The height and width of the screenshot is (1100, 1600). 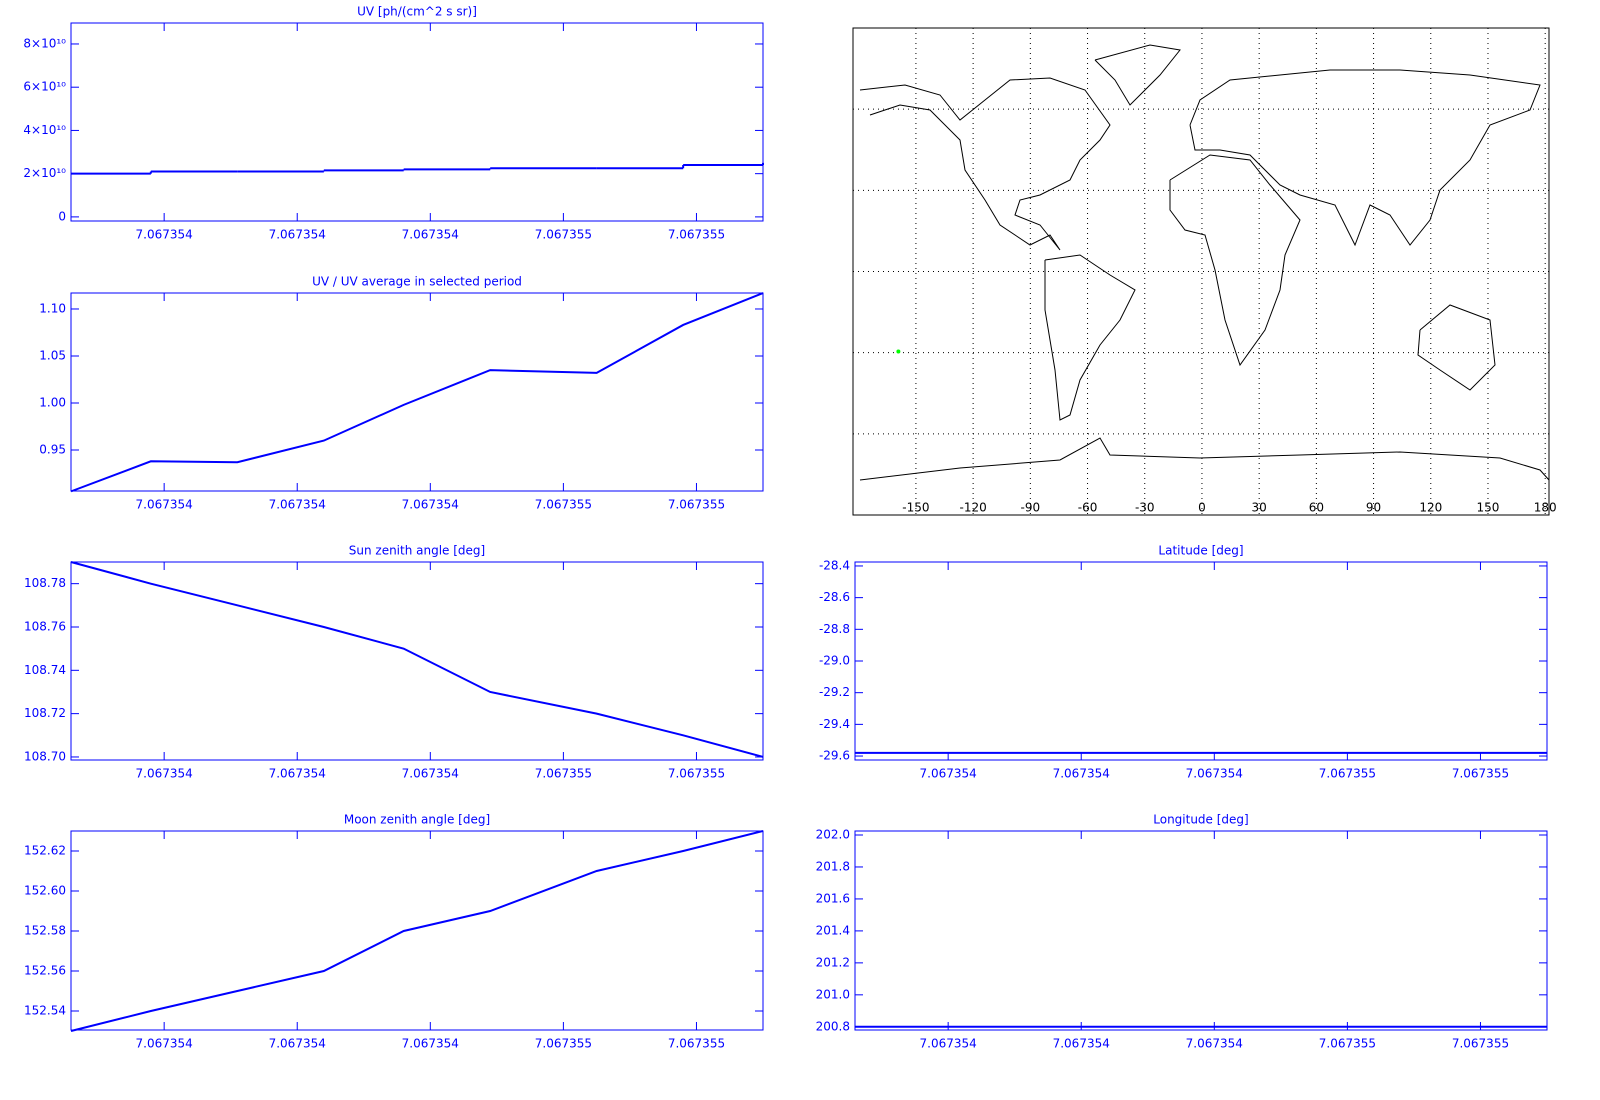 What do you see at coordinates (45, 931) in the screenshot?
I see `y-tick-label: 152.58` at bounding box center [45, 931].